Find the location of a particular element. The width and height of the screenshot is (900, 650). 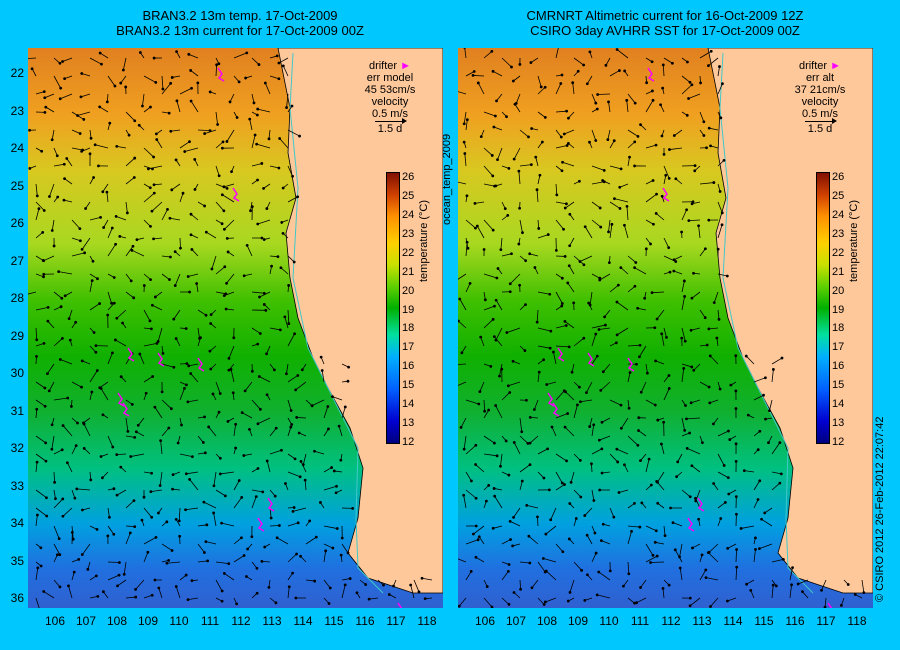

drifter-track is located at coordinates (221, 74).